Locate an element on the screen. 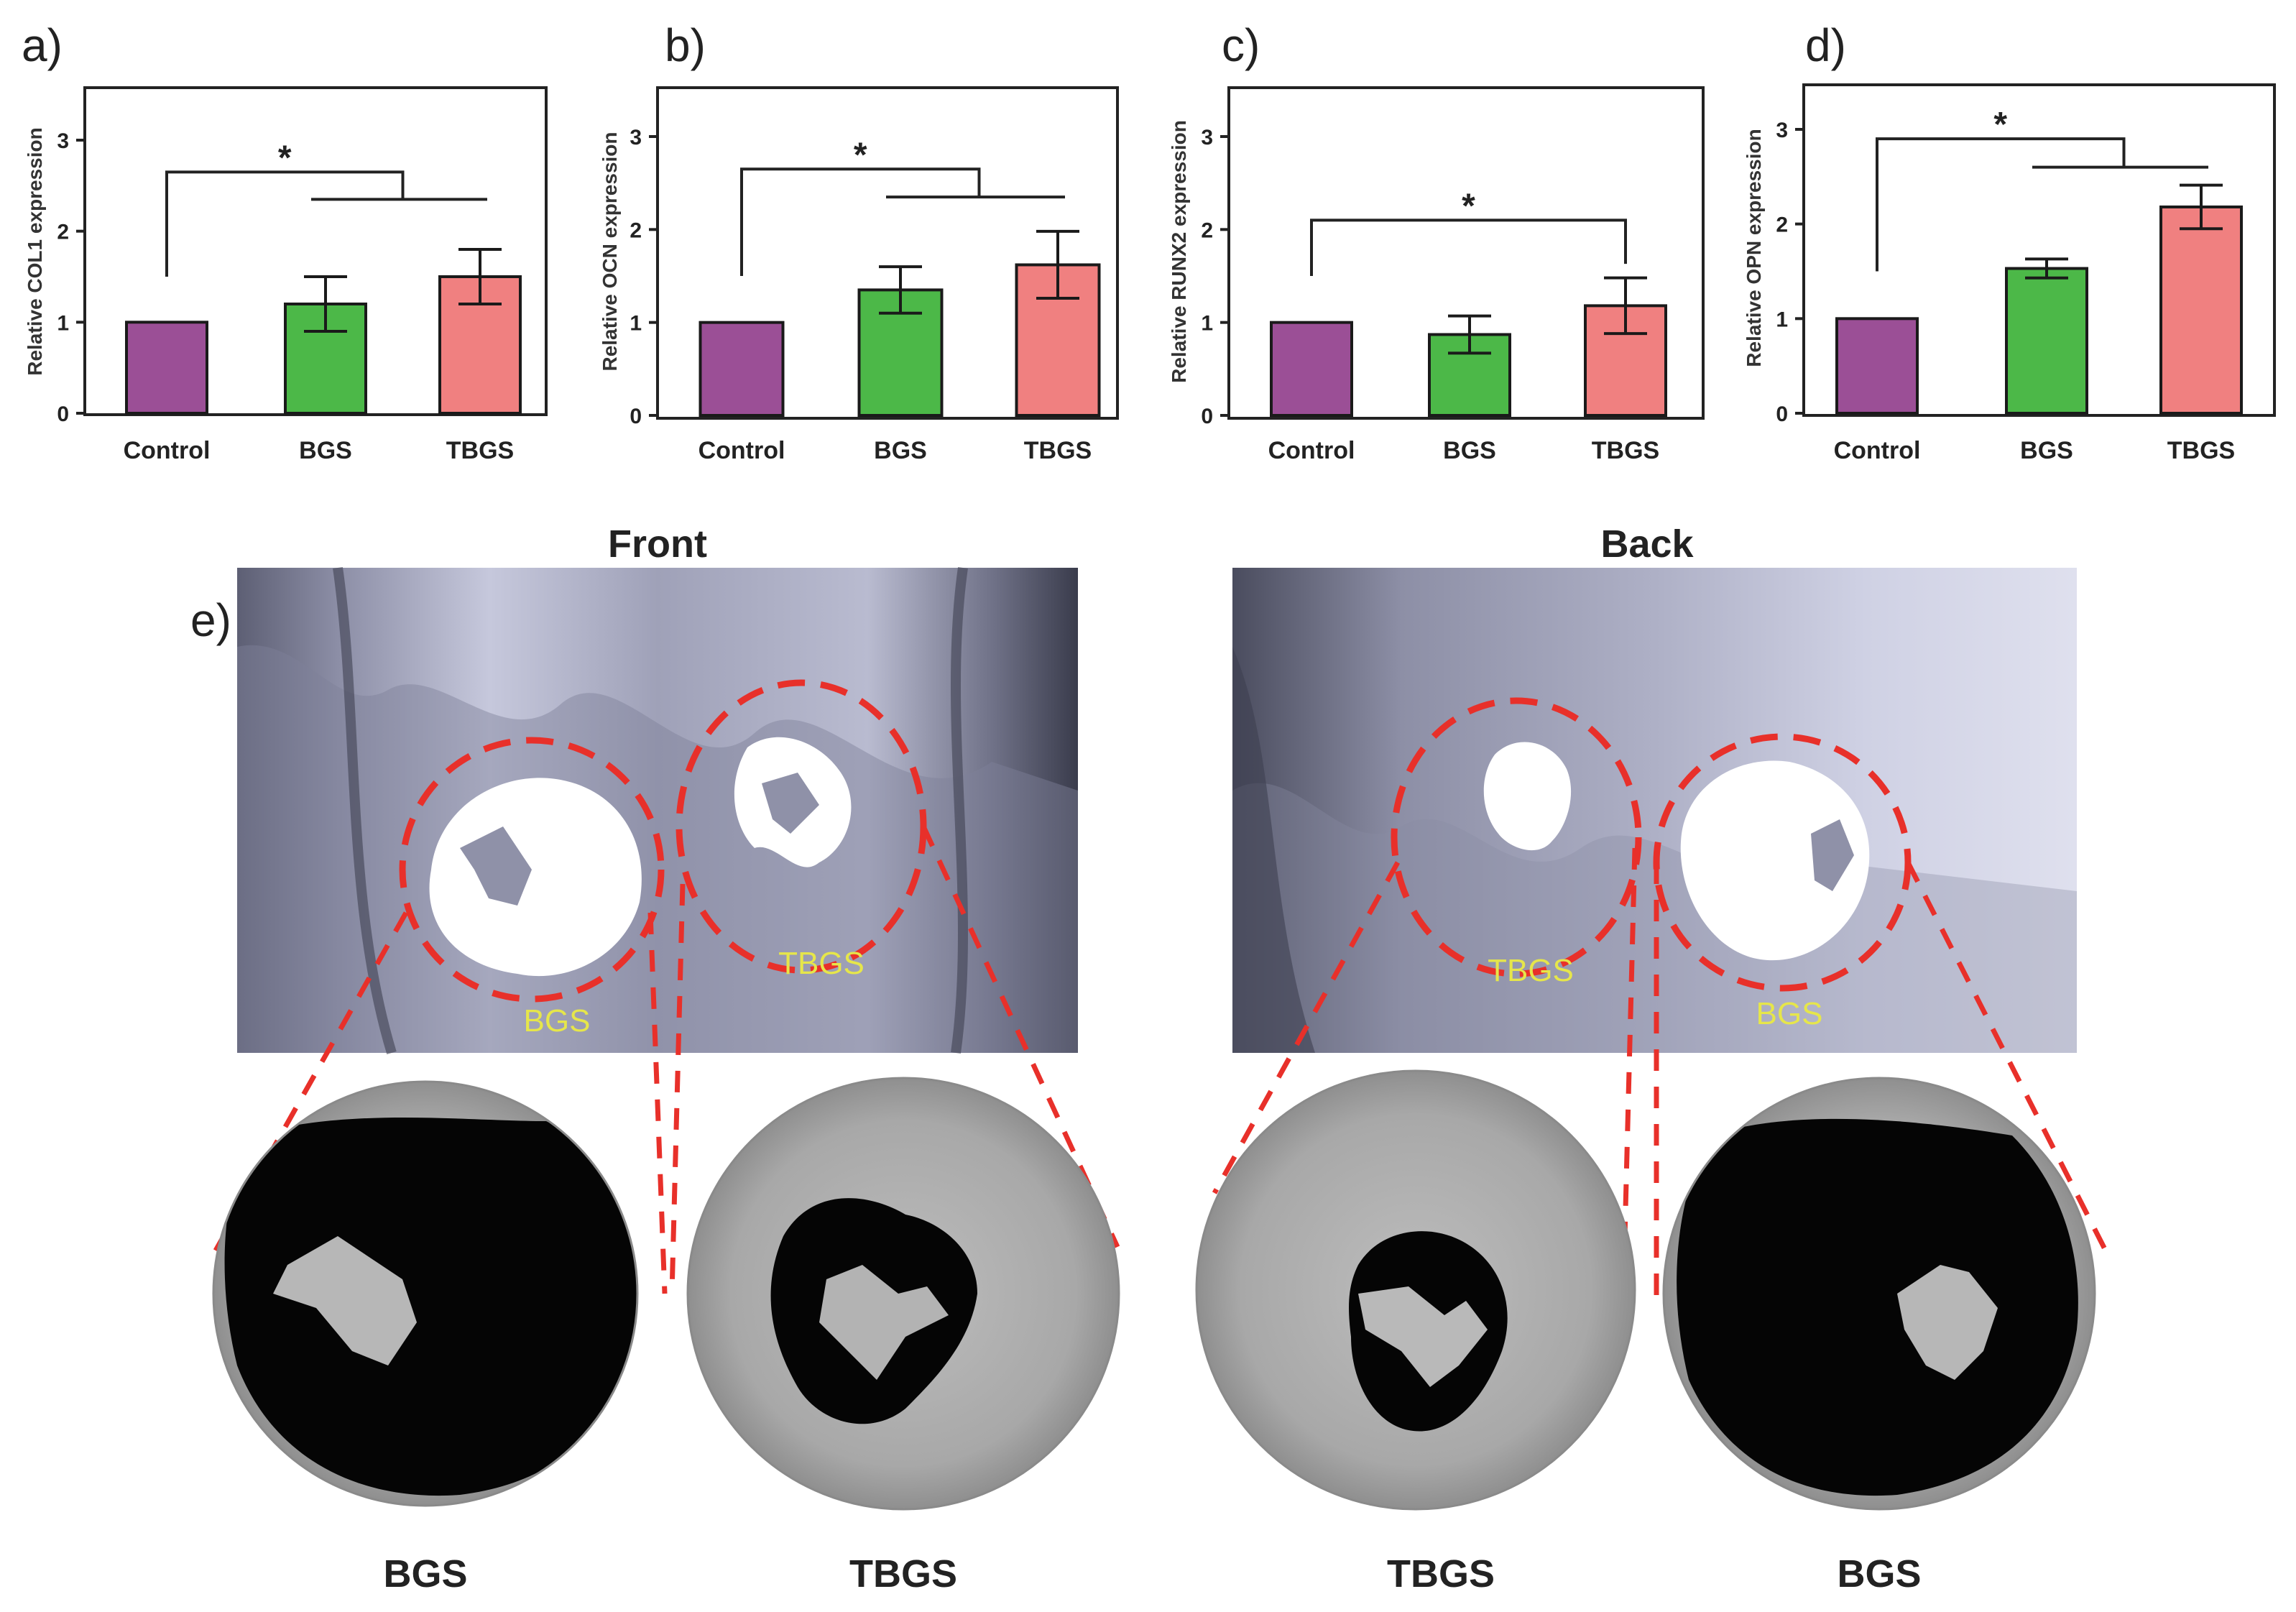 The image size is (2296, 1612). front-bgs-label: BGS is located at coordinates (557, 1020).